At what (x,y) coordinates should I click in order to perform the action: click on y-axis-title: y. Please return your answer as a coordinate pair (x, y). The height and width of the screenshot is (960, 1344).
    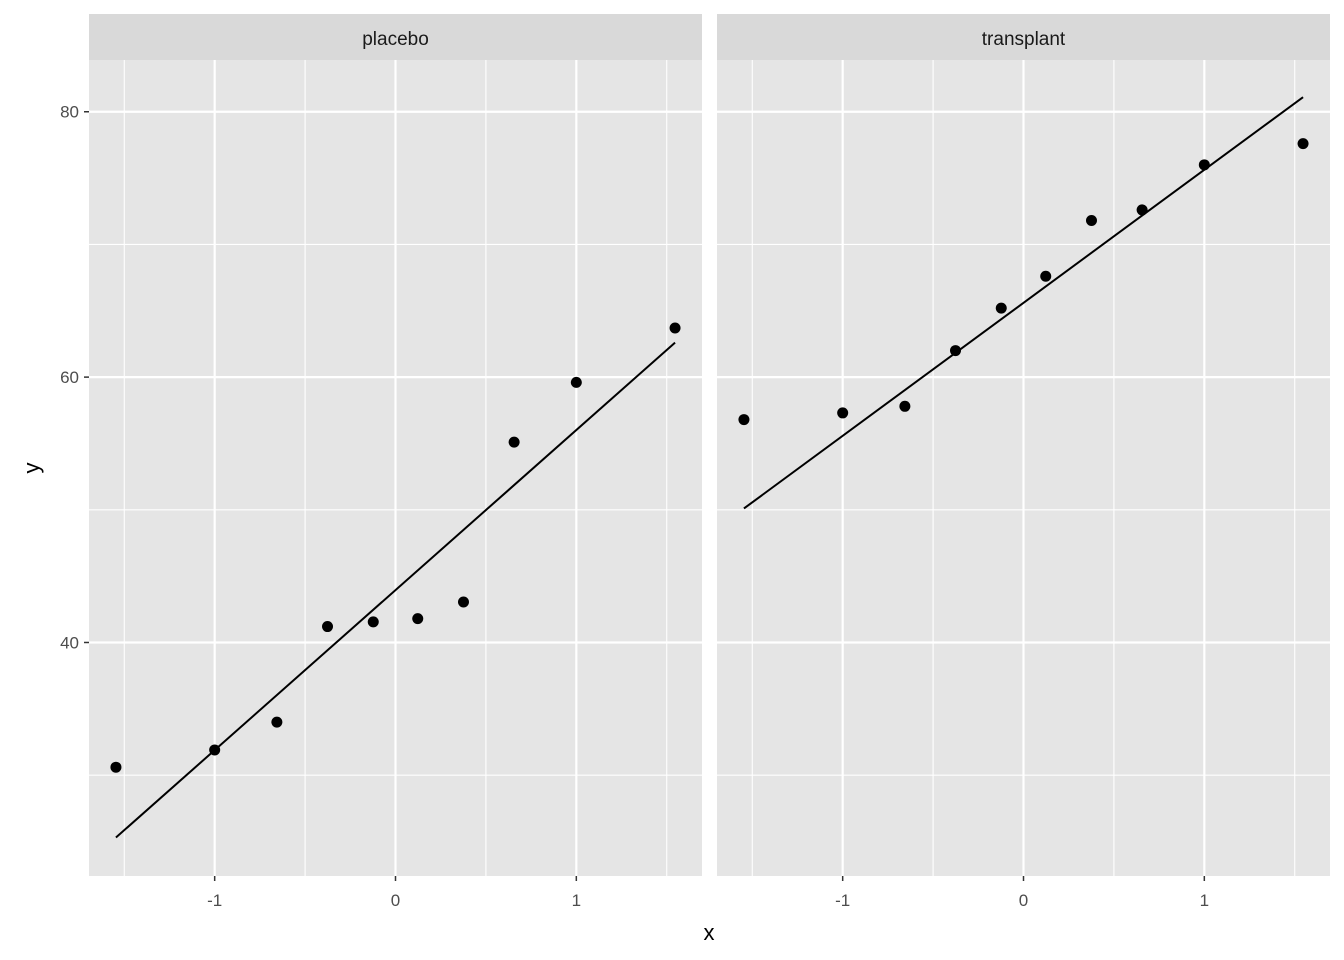
    Looking at the image, I should click on (31, 468).